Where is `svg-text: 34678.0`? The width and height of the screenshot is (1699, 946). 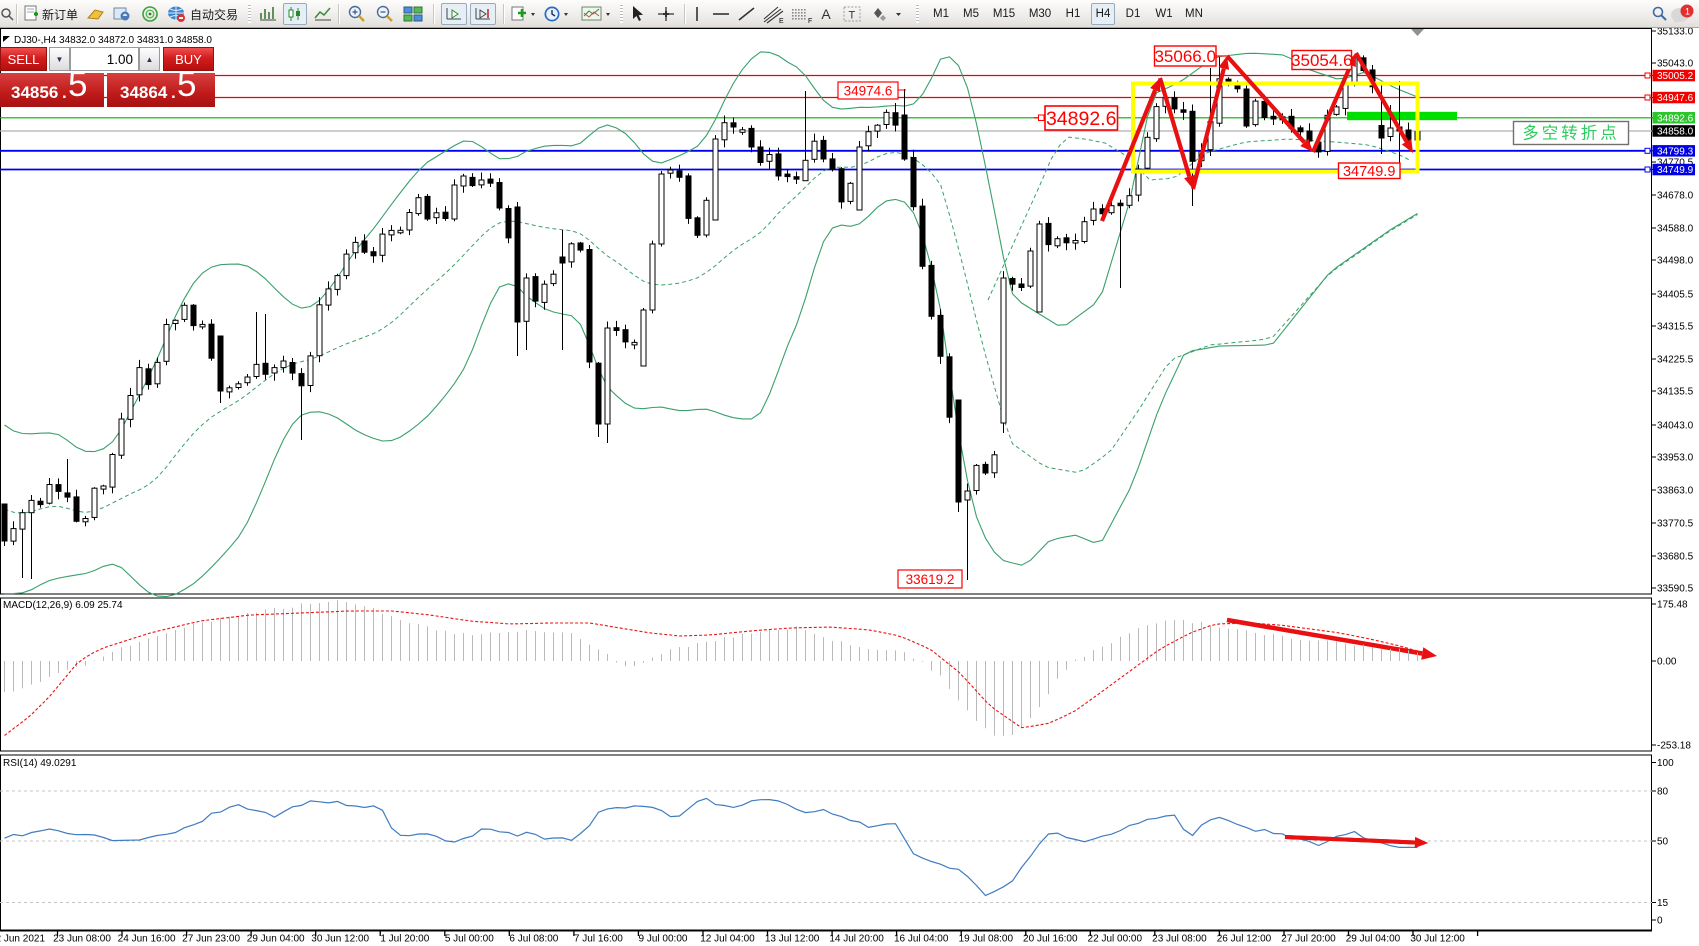
svg-text: 34678.0 is located at coordinates (1675, 196).